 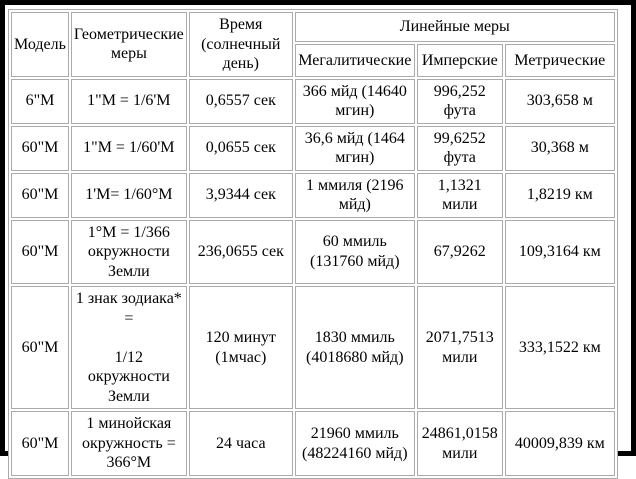 I want to click on metric-cell: 30,368 м, so click(x=559, y=148).